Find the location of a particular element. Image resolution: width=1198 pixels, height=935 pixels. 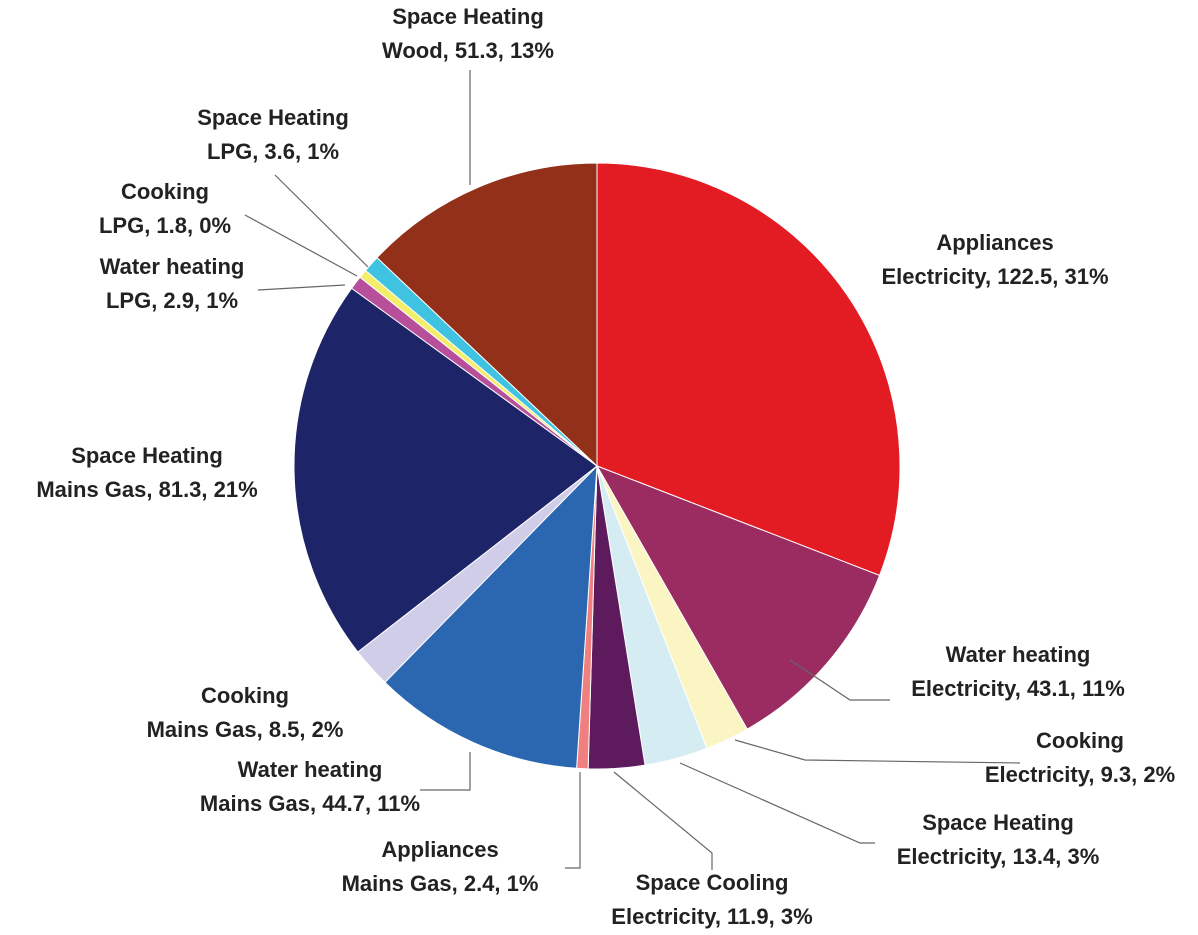

slice-label: Space Heating Mains Gas, 81.3, 21% is located at coordinates (146, 472).